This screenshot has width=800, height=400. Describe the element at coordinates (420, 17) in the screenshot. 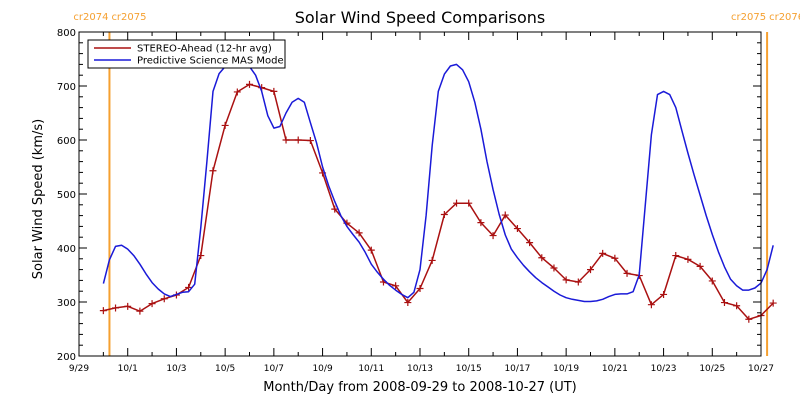

I see `chart-title: Solar Wind Speed Comparisons` at that location.